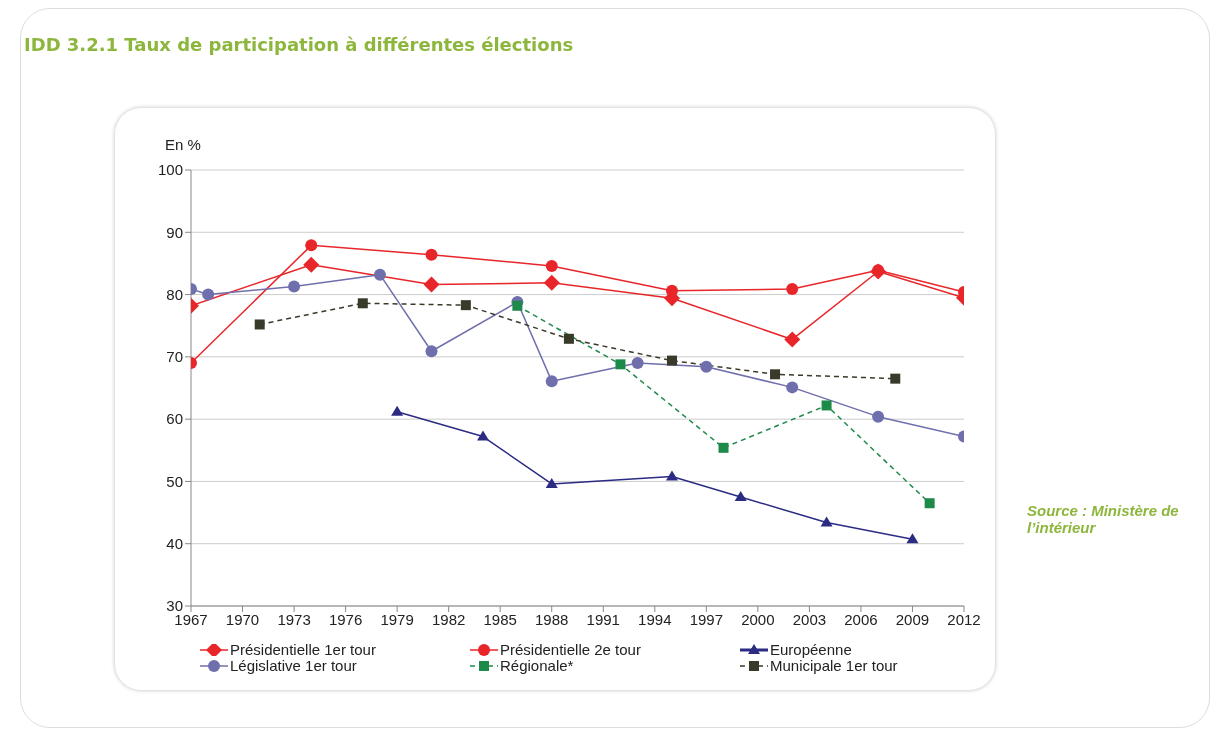 Image resolution: width=1216 pixels, height=735 pixels. I want to click on y-tick-label: 40, so click(174, 544).